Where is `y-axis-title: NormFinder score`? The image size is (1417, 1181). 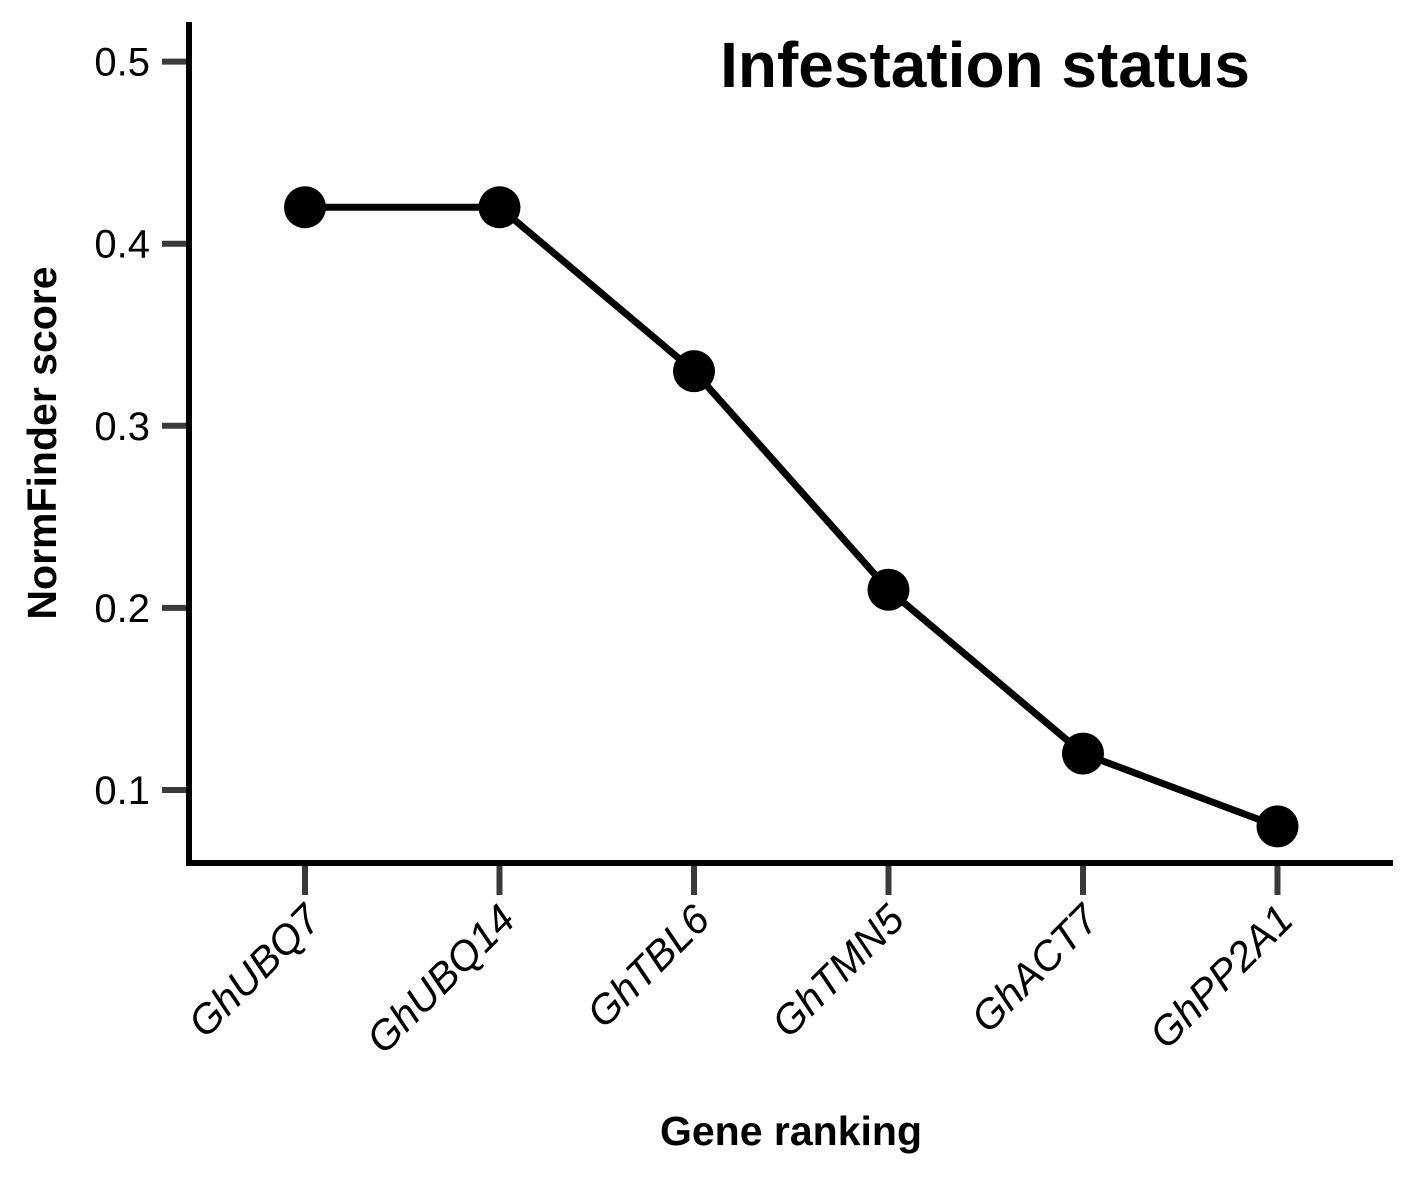 y-axis-title: NormFinder score is located at coordinates (42, 442).